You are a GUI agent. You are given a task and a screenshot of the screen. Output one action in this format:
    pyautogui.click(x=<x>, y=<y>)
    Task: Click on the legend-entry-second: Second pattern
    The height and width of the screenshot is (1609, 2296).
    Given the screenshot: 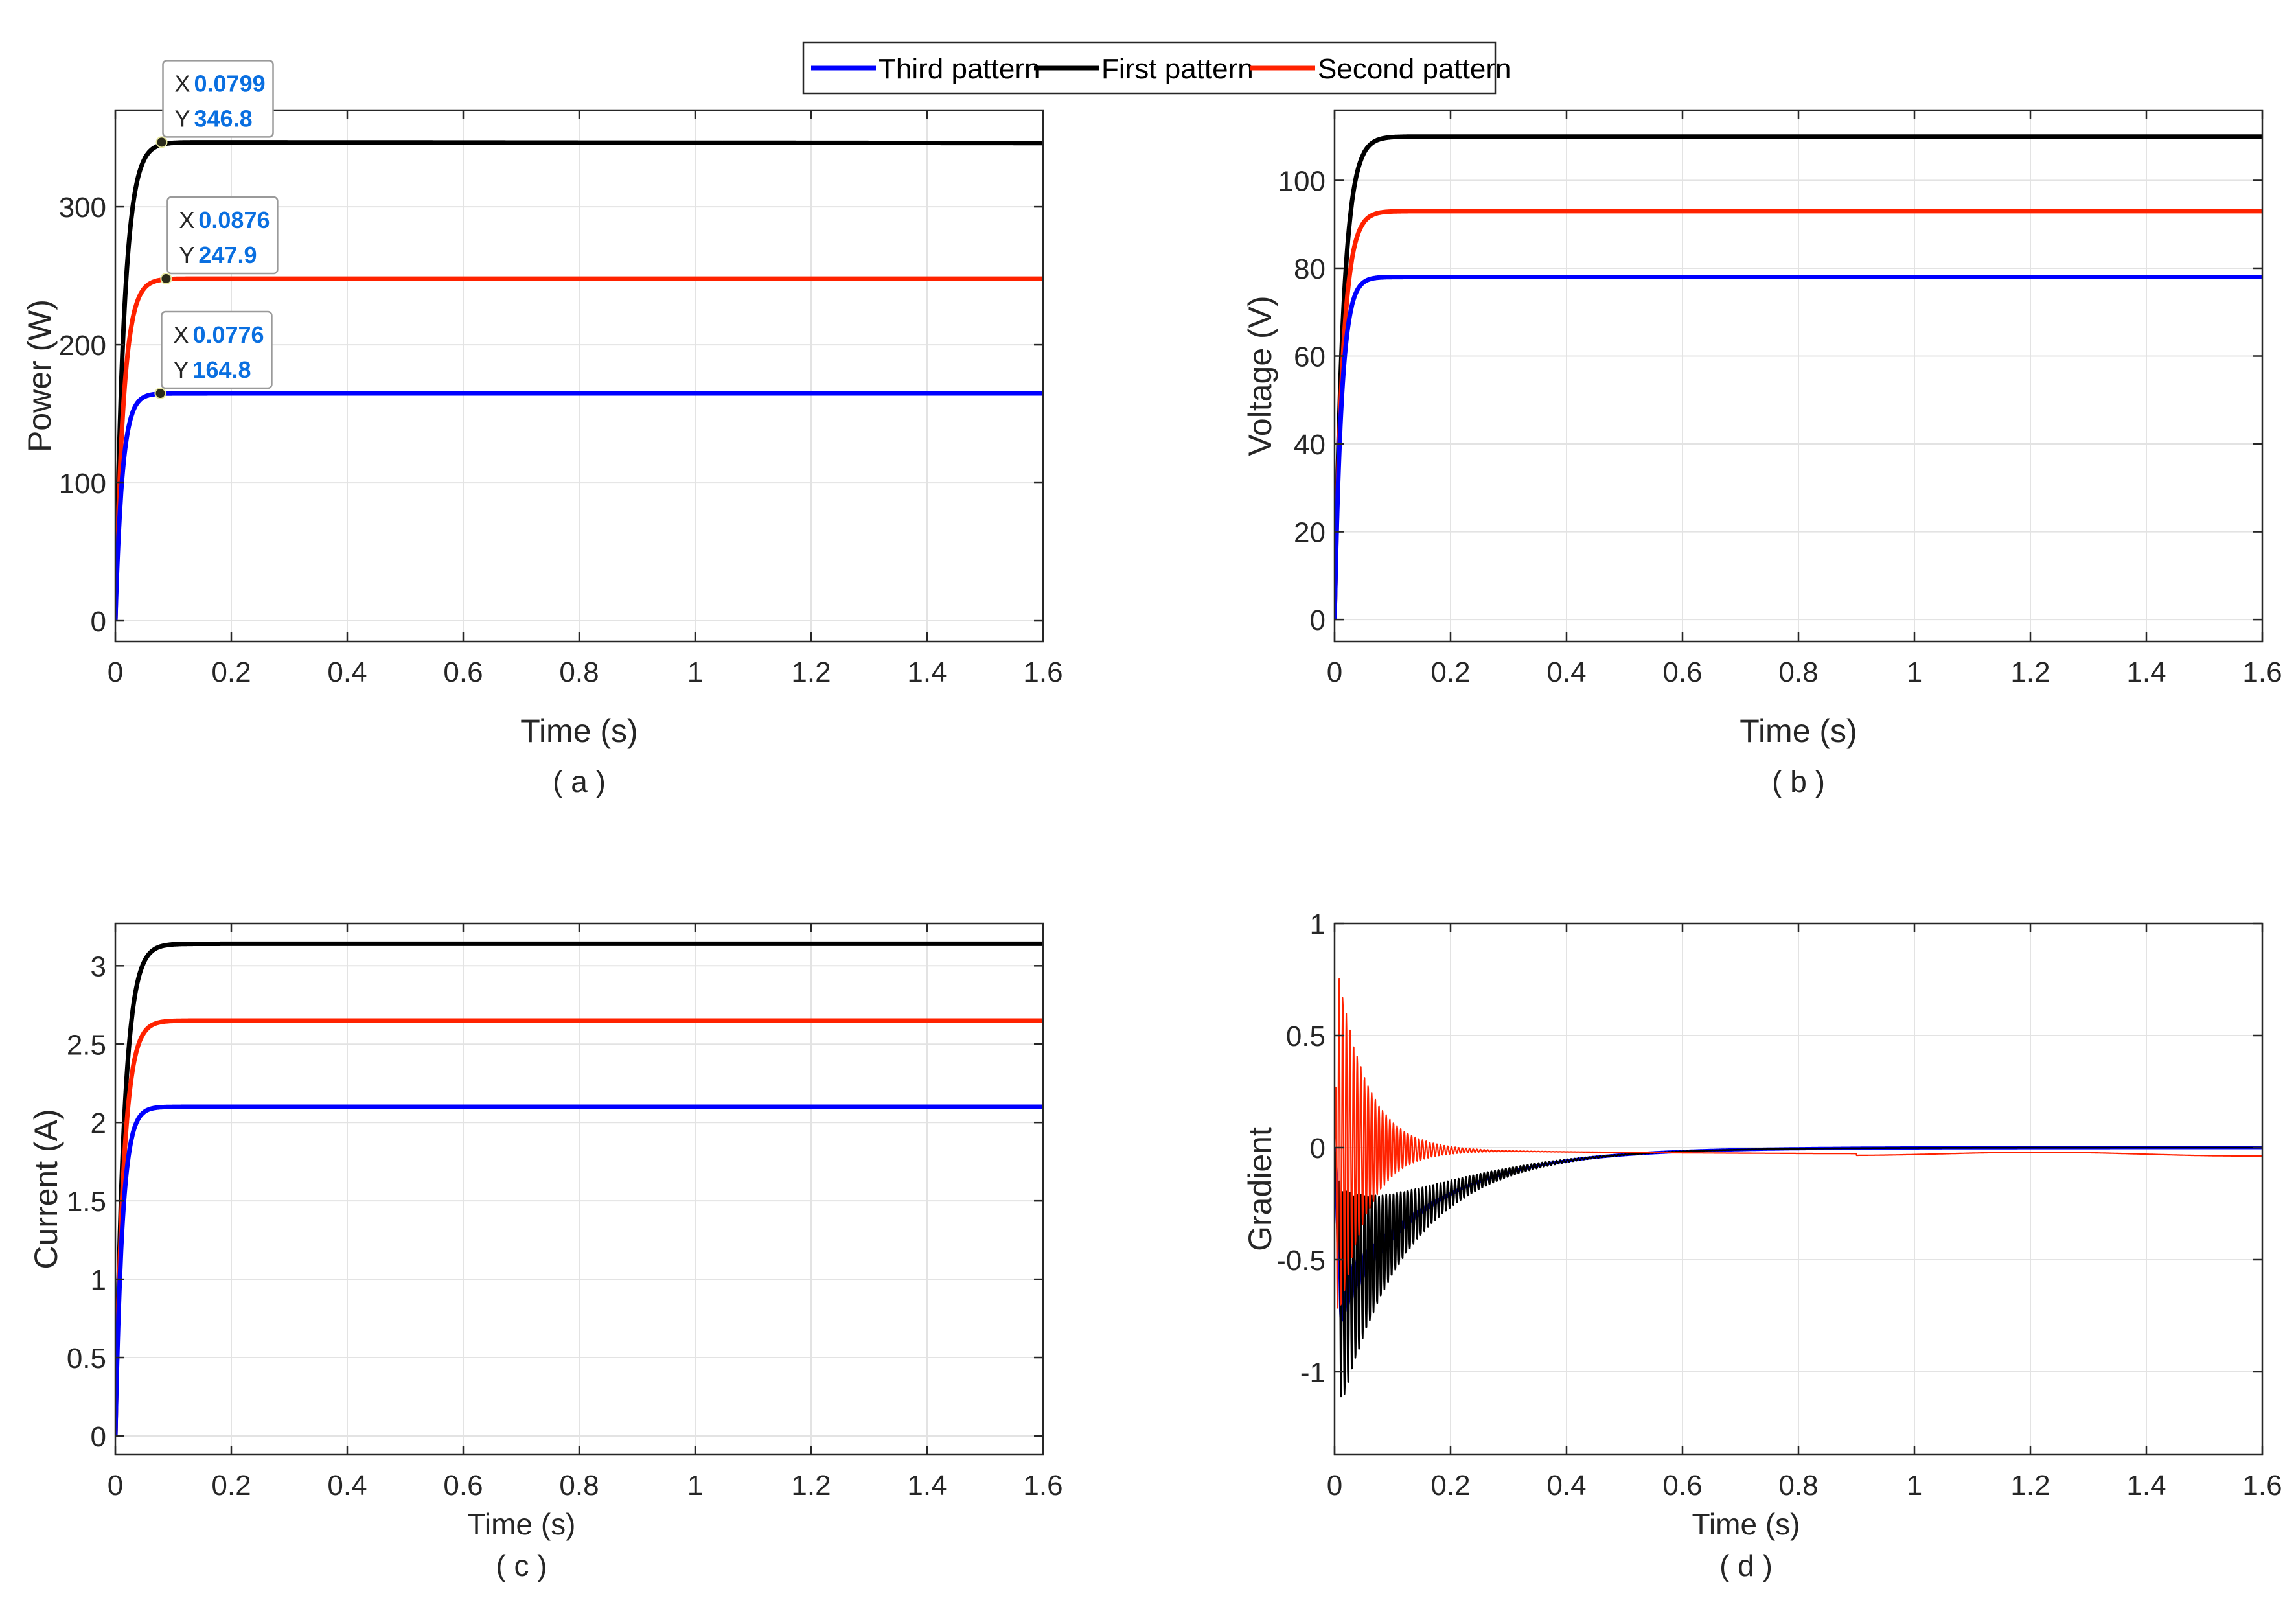 What is the action you would take?
    pyautogui.click(x=1380, y=69)
    